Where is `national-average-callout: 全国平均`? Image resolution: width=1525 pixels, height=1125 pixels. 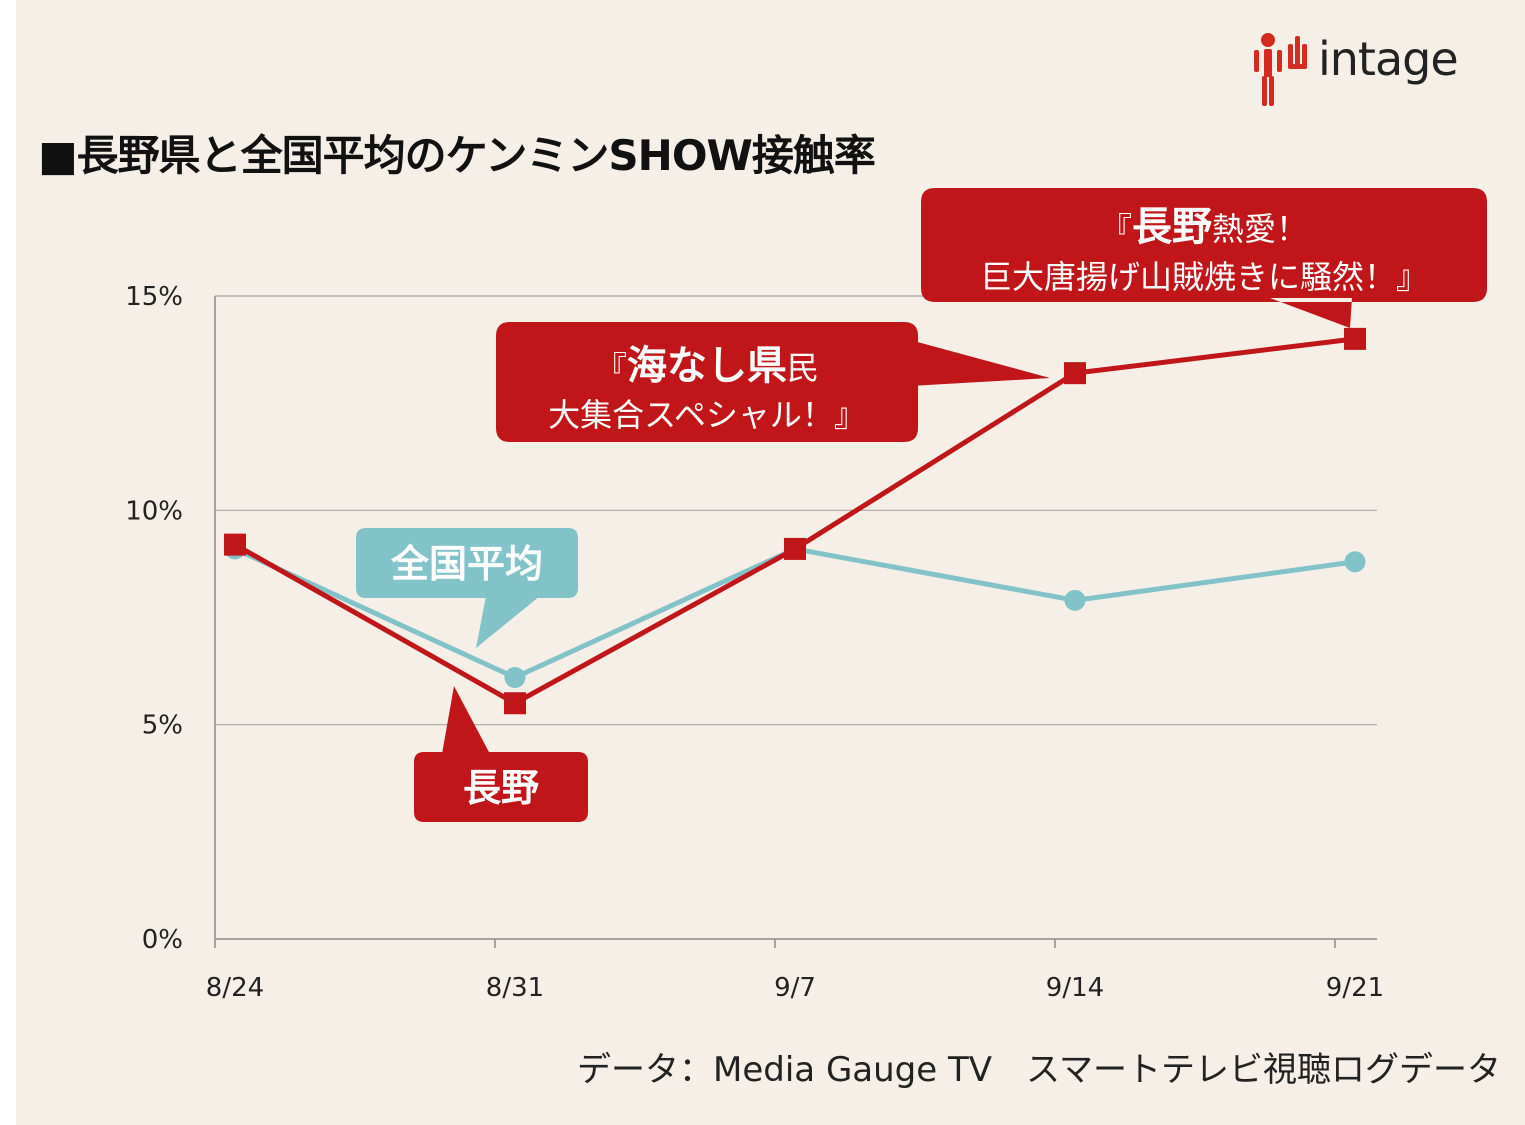
national-average-callout: 全国平均 is located at coordinates (467, 588).